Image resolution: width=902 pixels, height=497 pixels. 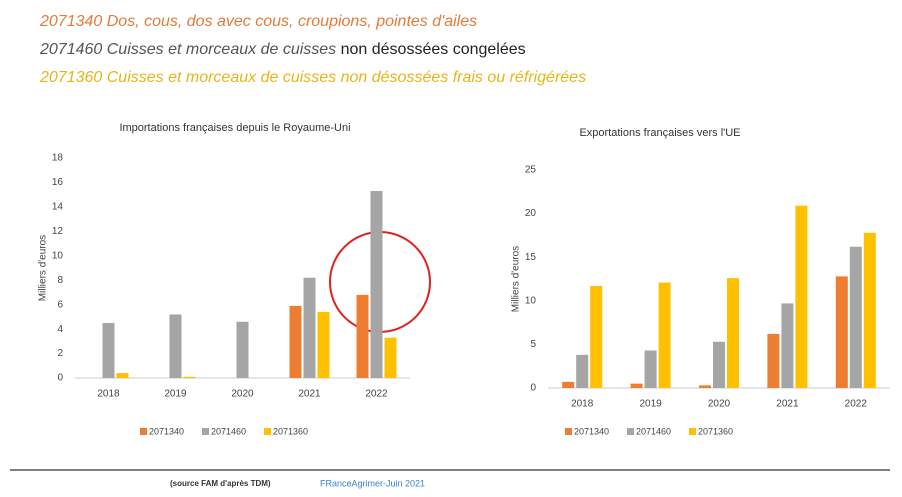 I want to click on y-tick-label: 15, so click(x=531, y=257).